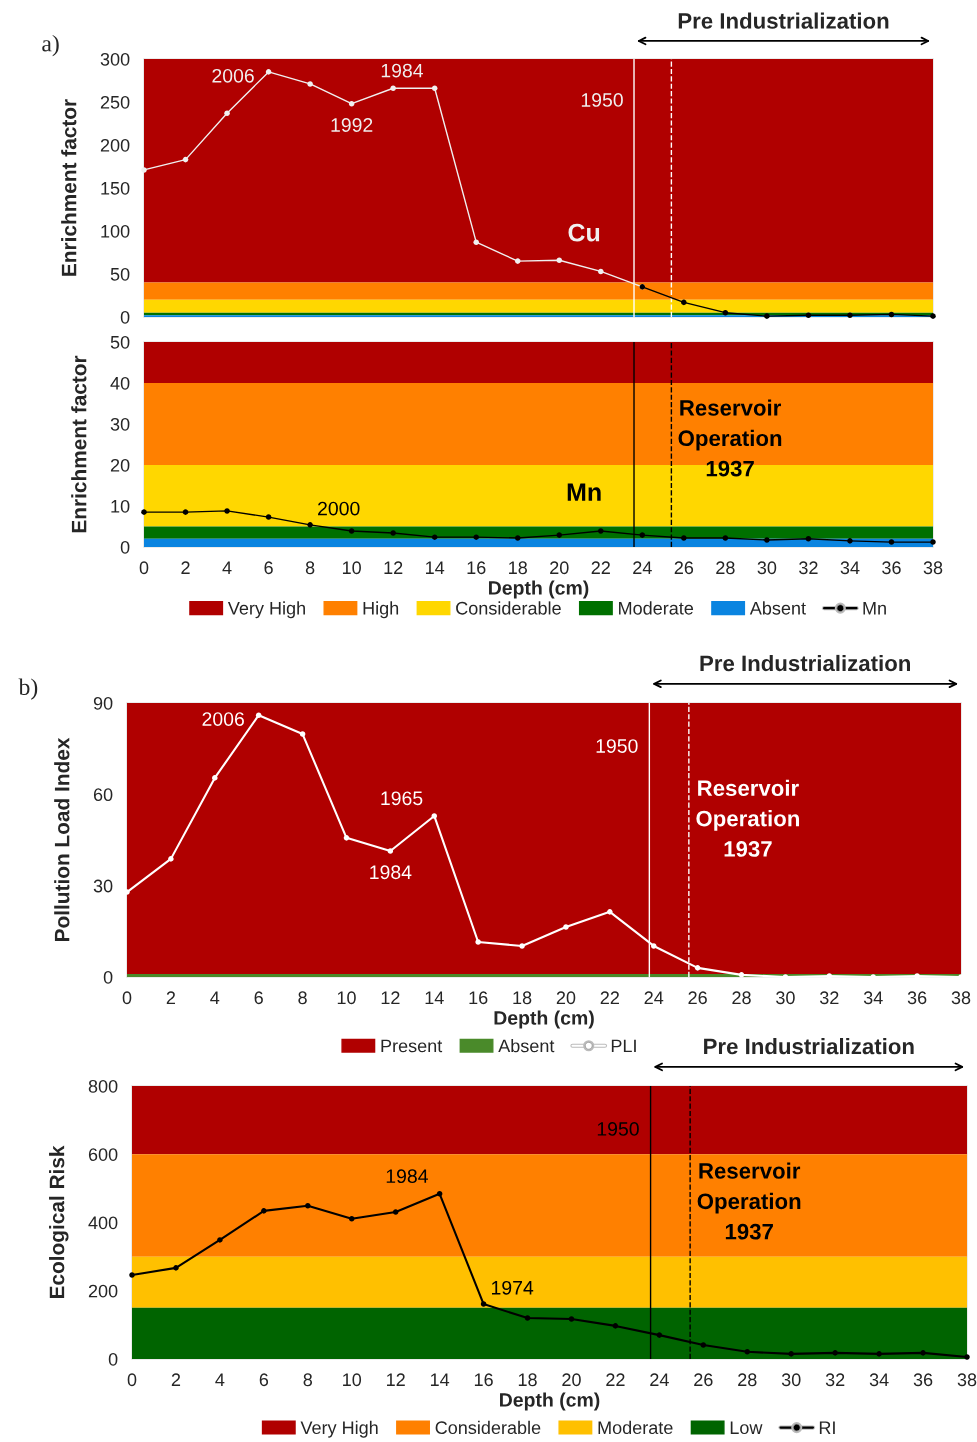 This screenshot has height=1442, width=977. Describe the element at coordinates (923, 1380) in the screenshot. I see `x-tick-label: 36` at that location.